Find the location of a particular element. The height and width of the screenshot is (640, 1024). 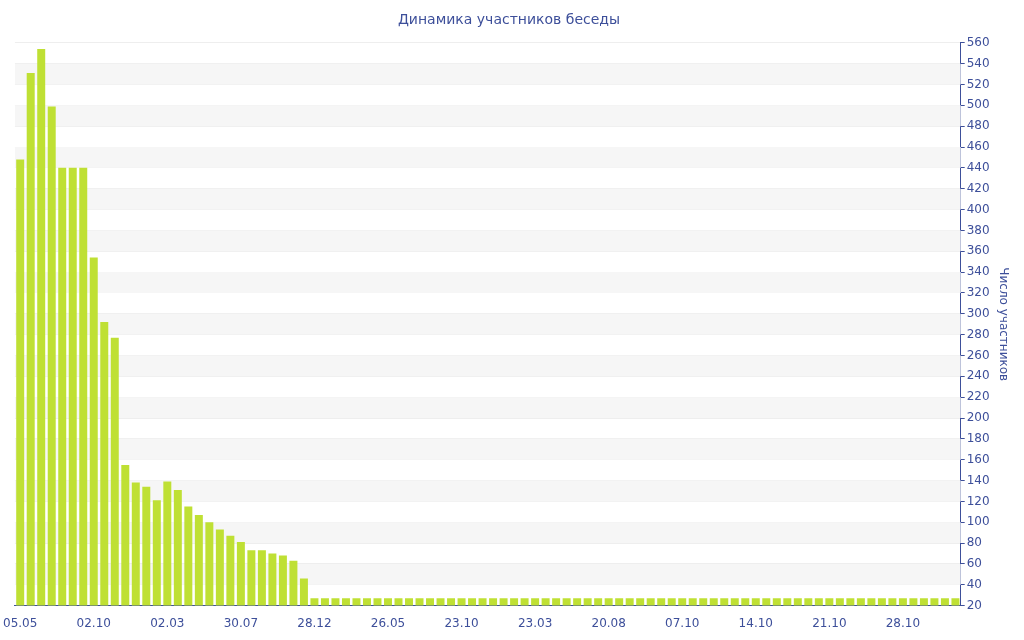

y-tick-label: 480 is located at coordinates (978, 125).